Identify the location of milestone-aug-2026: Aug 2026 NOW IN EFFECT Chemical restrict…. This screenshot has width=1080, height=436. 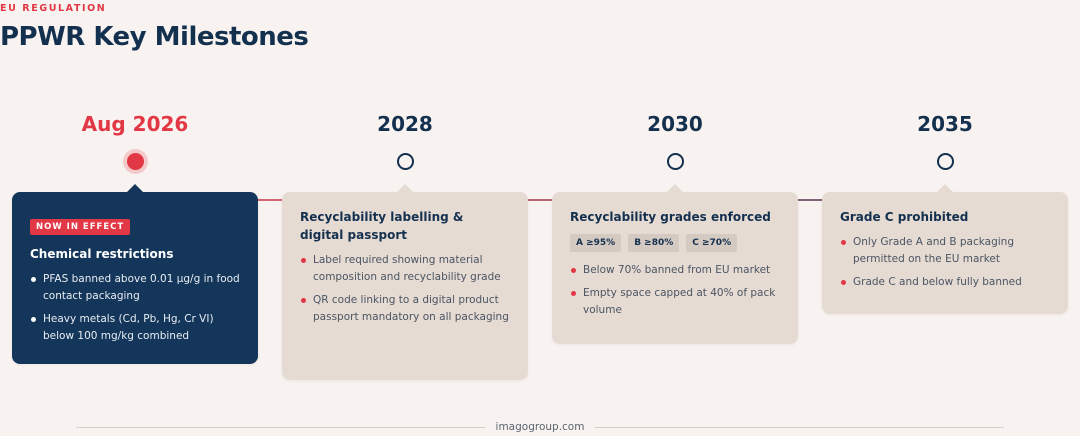
(135, 237).